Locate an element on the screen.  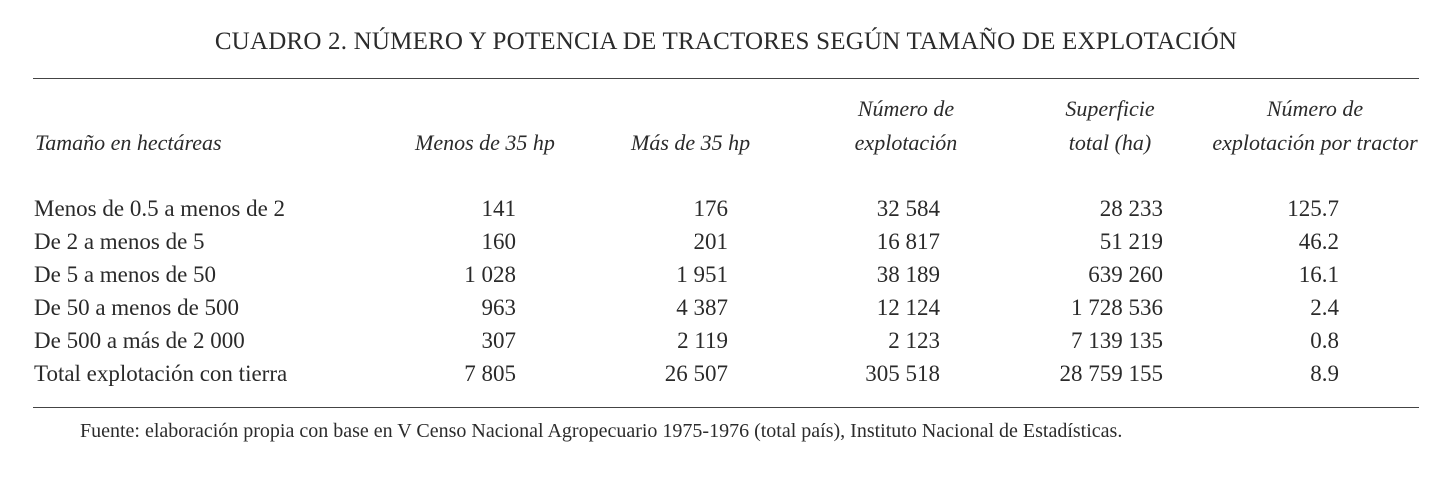
cell-more-35hp: 1 951 is located at coordinates (702, 274).